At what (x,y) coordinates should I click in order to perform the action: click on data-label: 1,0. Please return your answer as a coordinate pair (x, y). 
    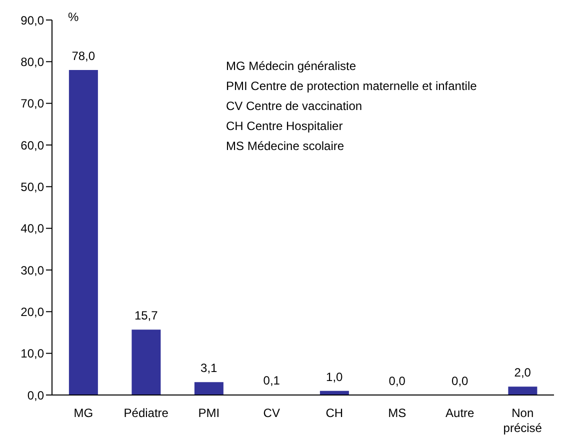
    Looking at the image, I should click on (335, 377).